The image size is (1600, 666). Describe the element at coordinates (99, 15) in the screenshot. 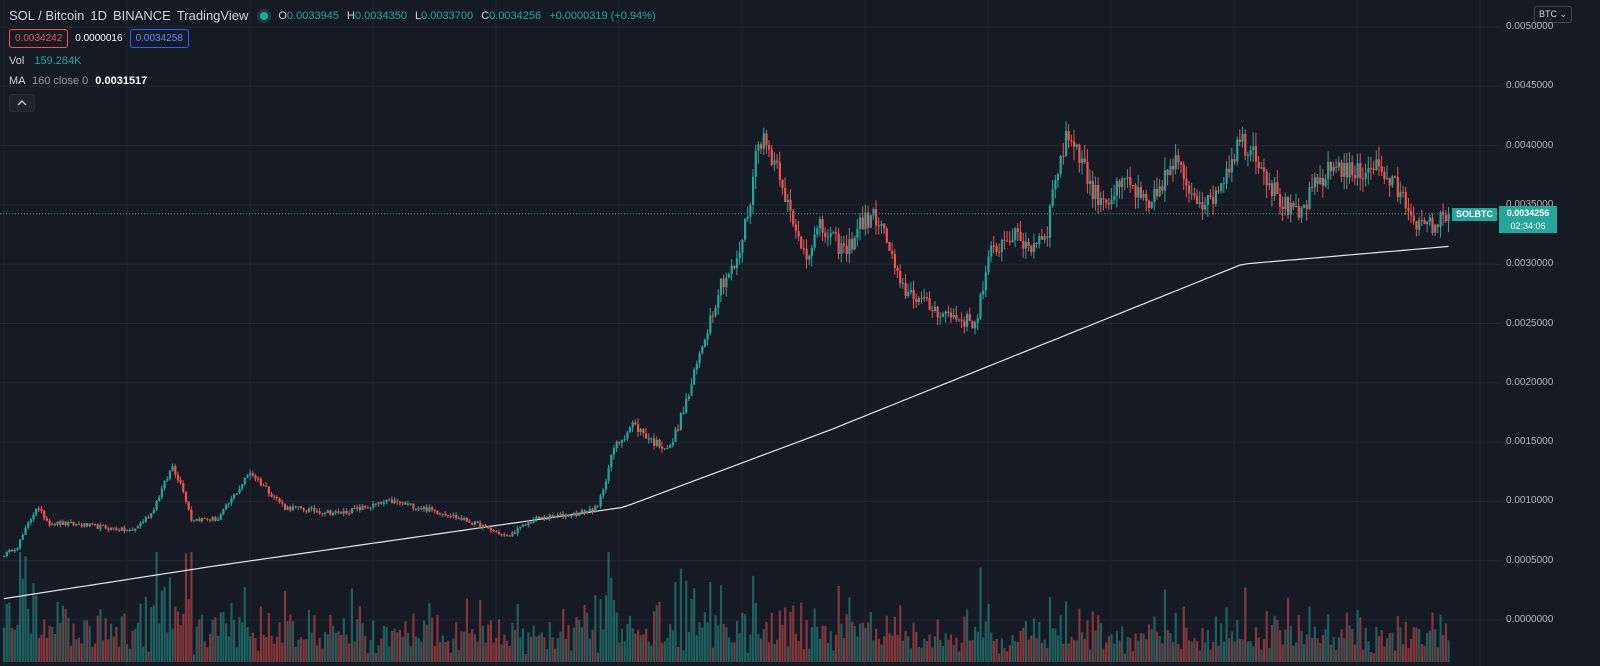

I see `interval: 1D` at that location.